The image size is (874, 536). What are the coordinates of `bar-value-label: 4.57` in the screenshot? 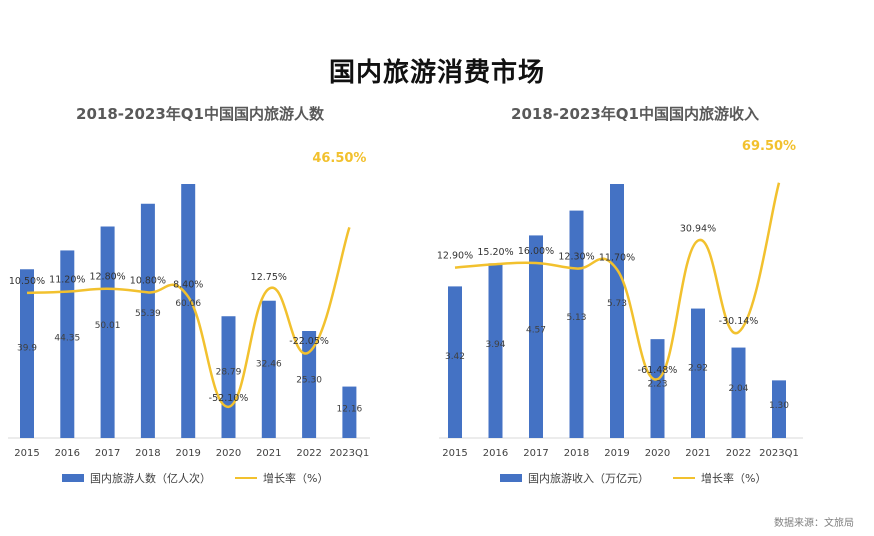 It's located at (536, 331).